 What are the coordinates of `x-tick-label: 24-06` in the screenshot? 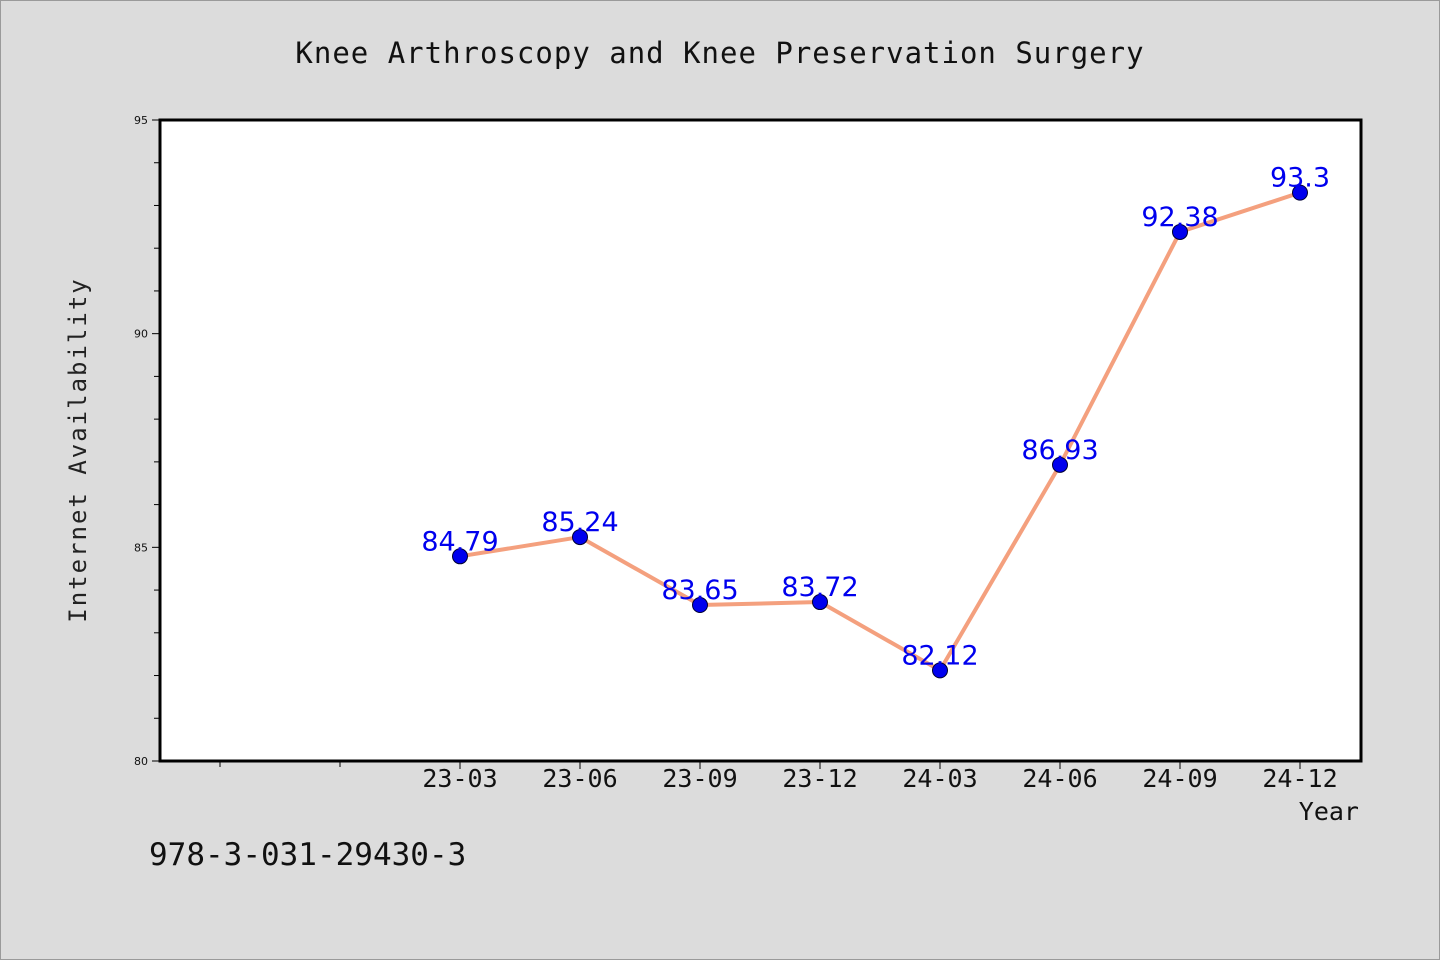 It's located at (1059, 778).